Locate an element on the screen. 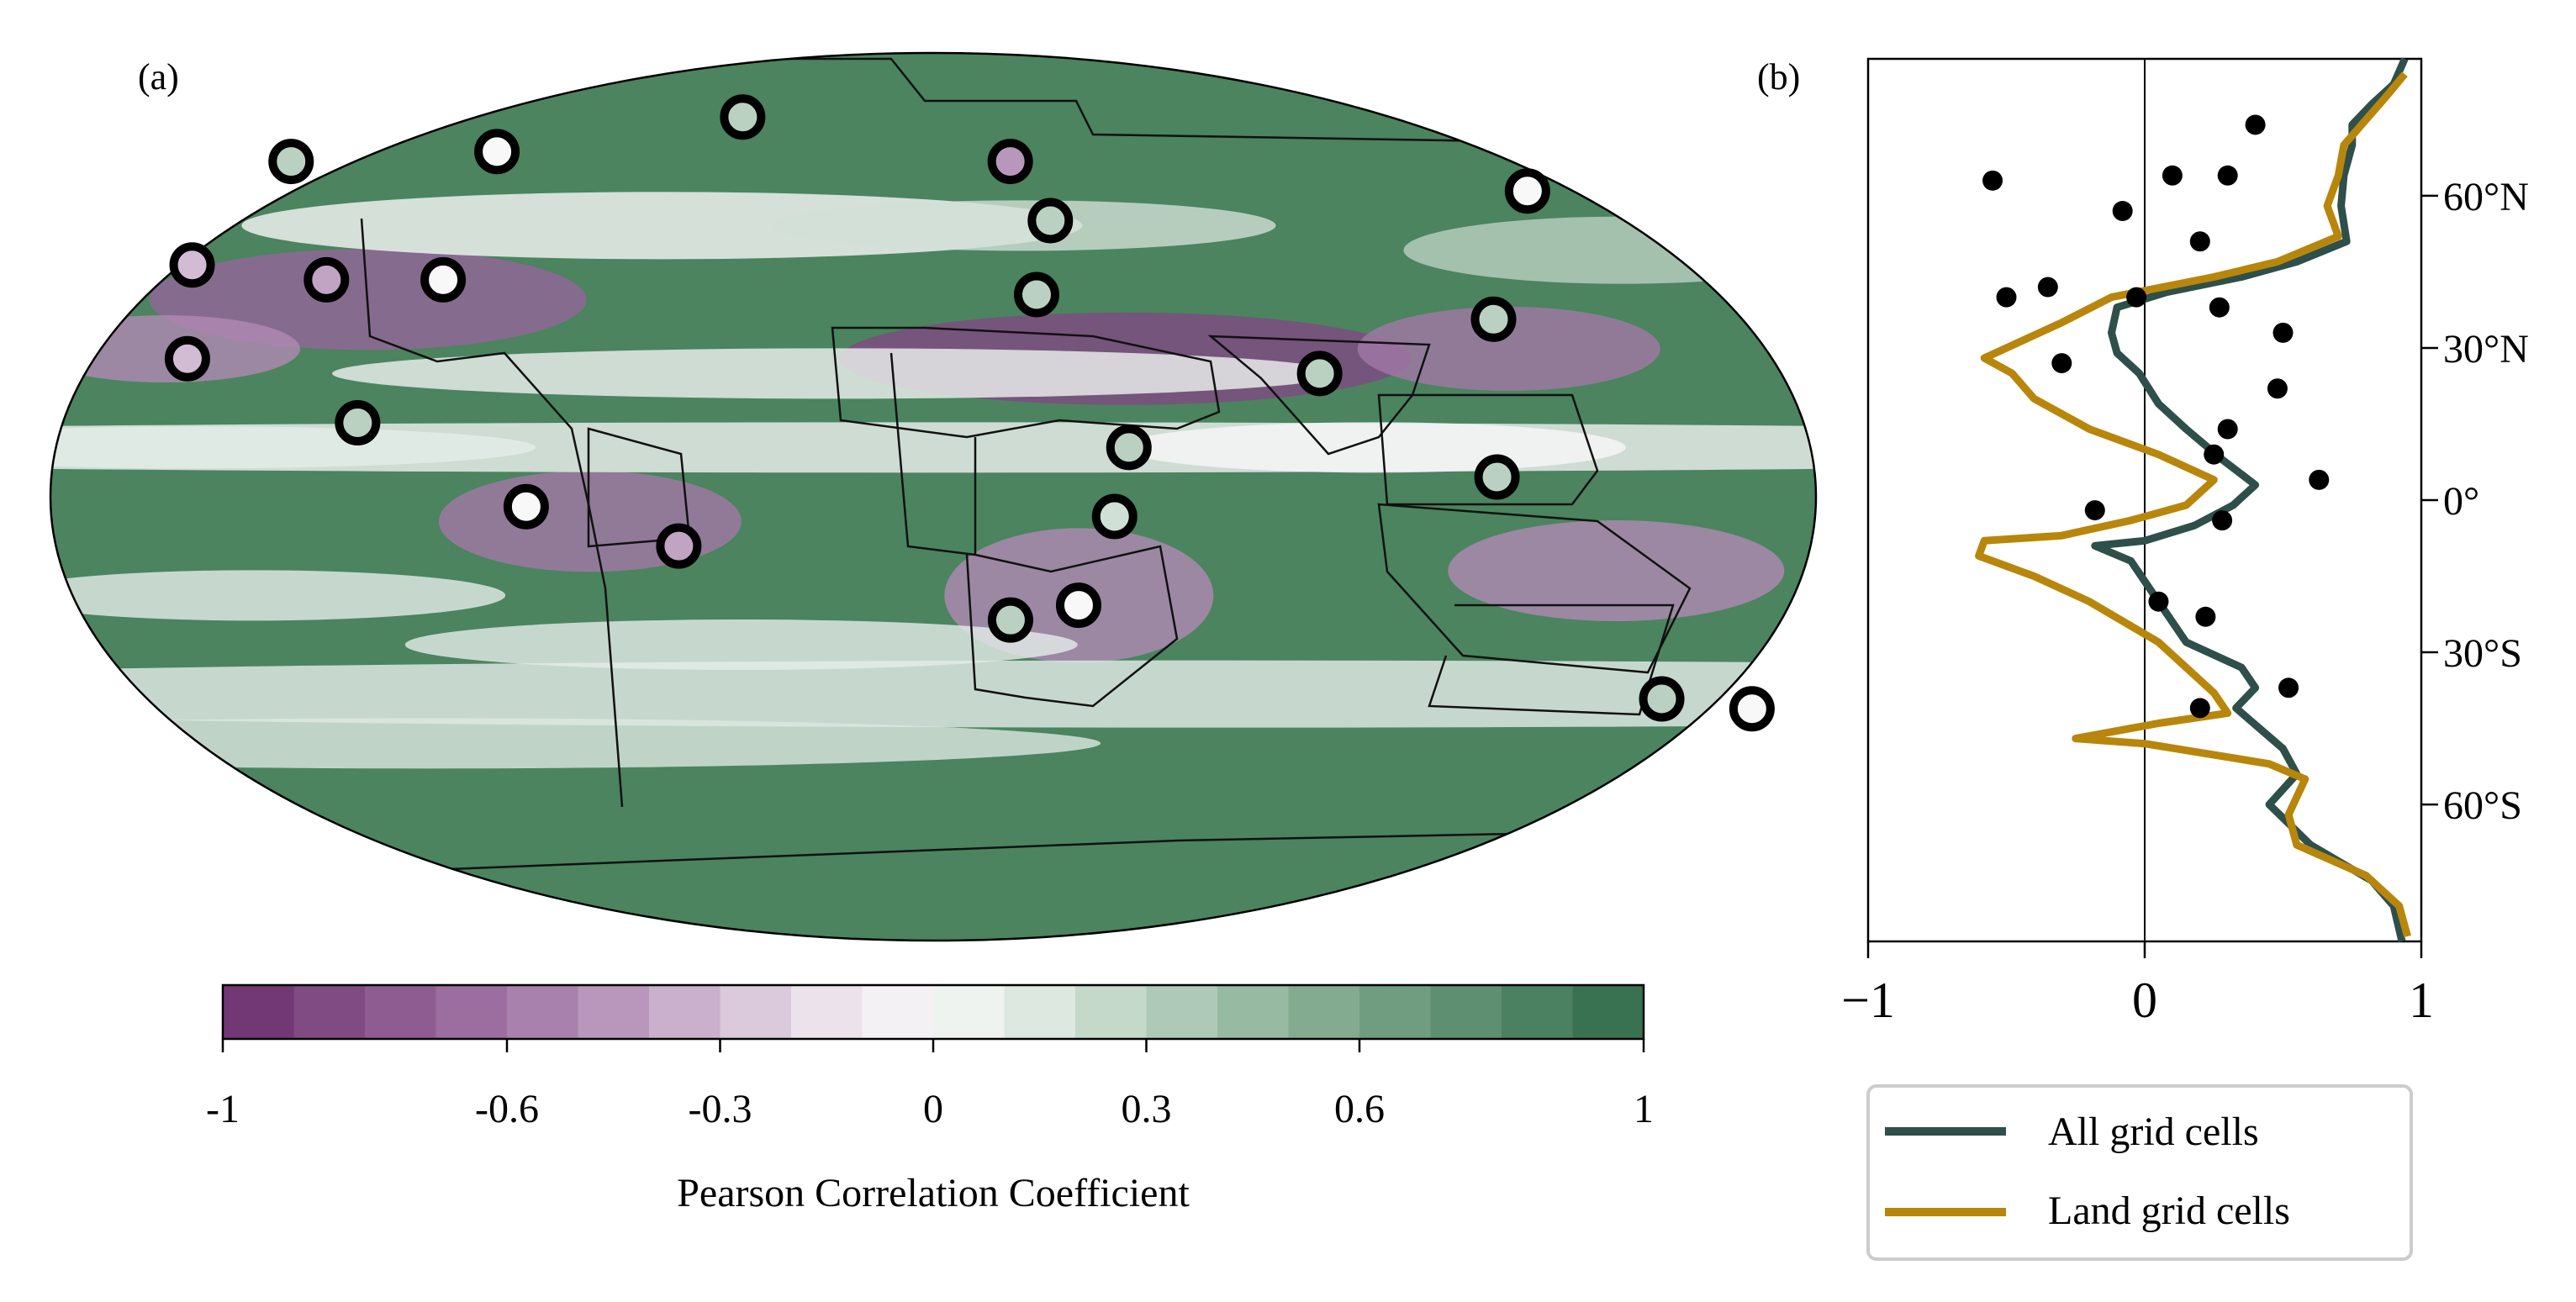 This screenshot has height=1302, width=2576. colorbar-label: Pearson Correlation Coefficient is located at coordinates (933, 1193).